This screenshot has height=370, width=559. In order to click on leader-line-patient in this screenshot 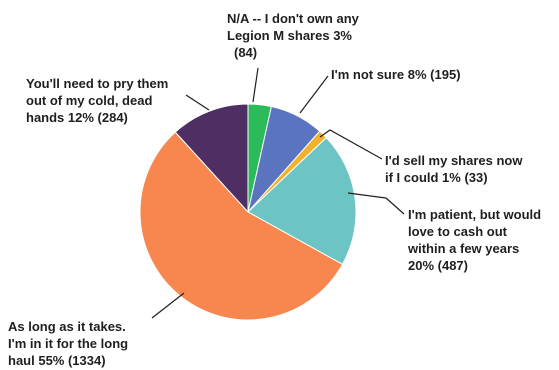, I will do `click(376, 203)`.